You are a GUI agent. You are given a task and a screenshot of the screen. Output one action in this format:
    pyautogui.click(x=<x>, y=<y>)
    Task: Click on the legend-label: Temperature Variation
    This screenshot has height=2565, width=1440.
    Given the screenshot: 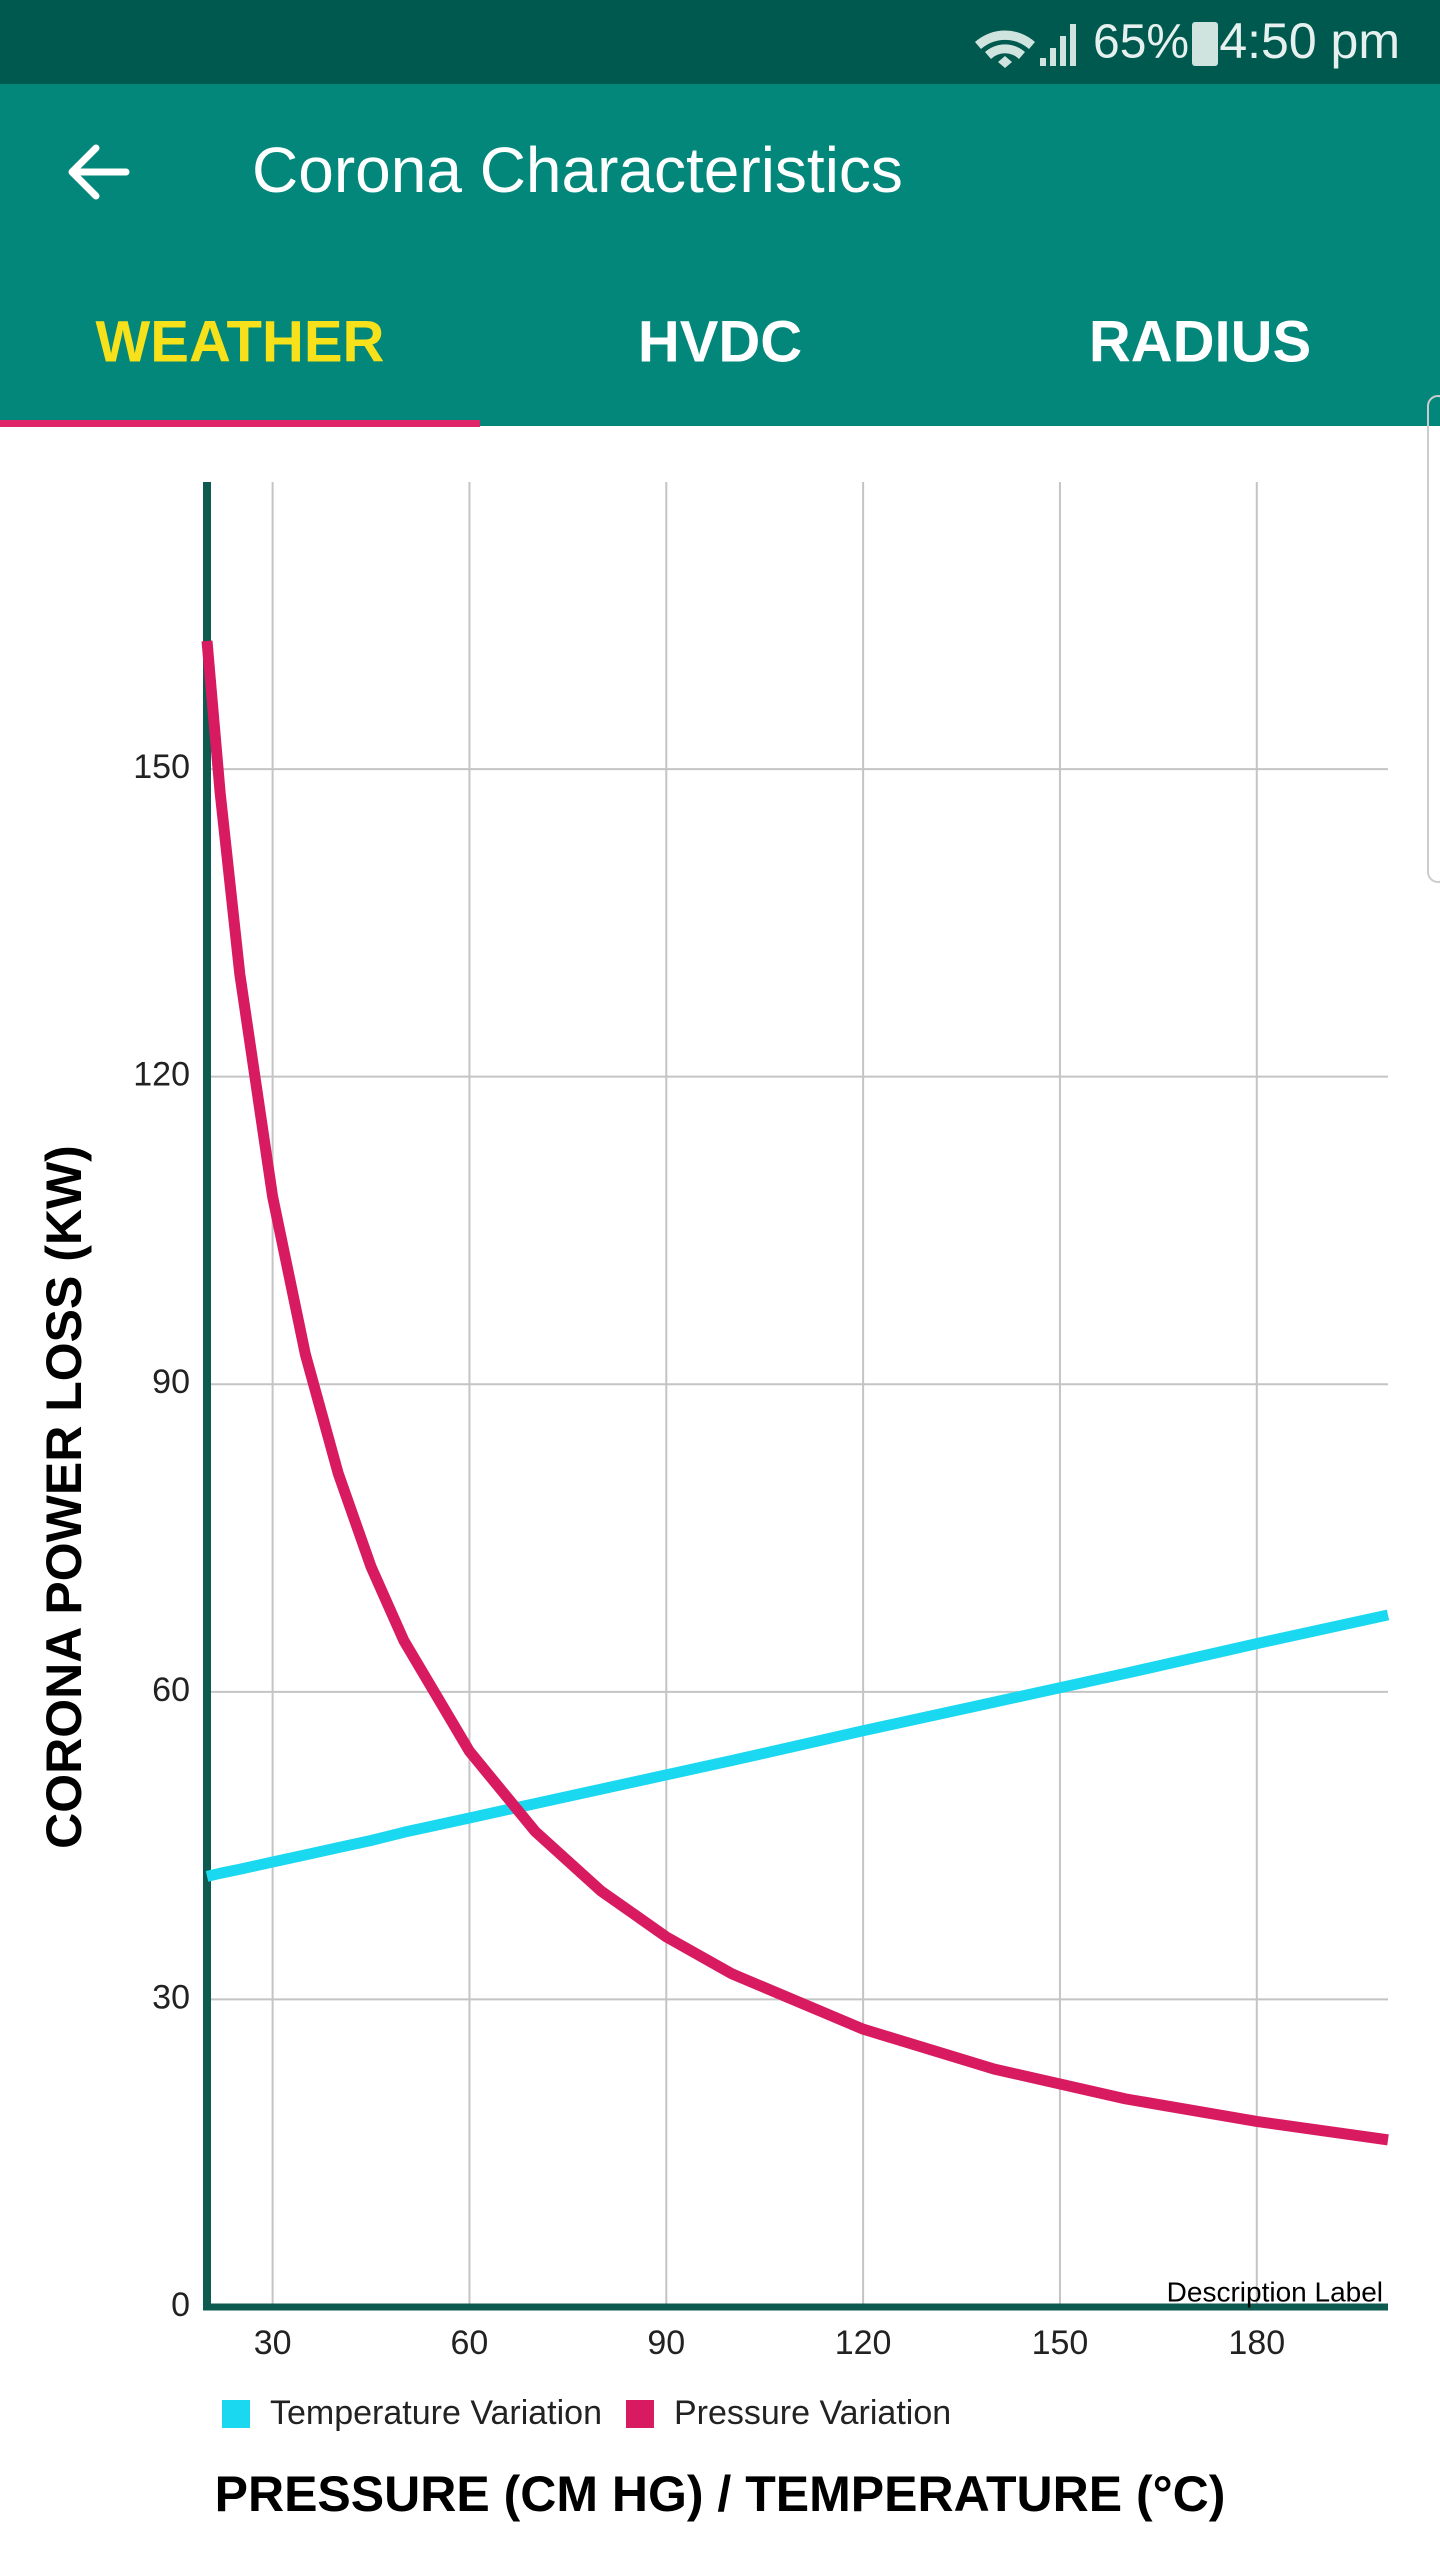 What is the action you would take?
    pyautogui.click(x=436, y=2413)
    